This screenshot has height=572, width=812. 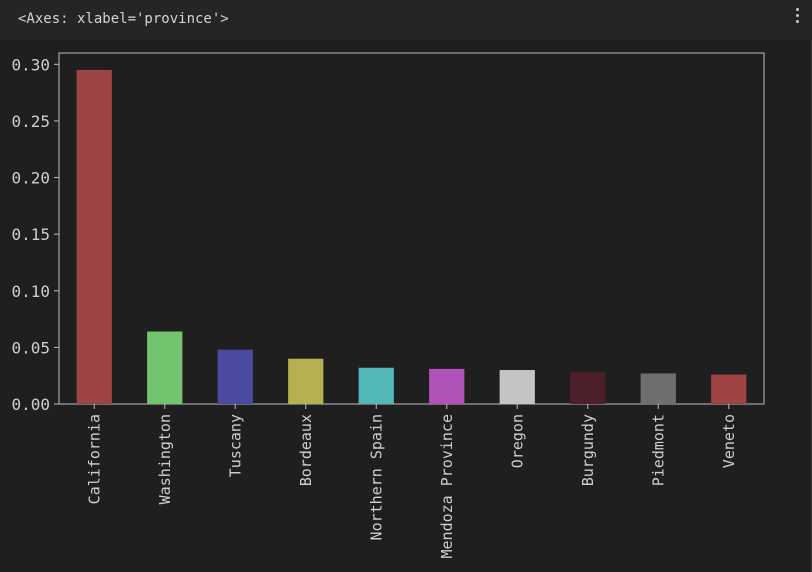 I want to click on x-tick-label: Bordeaux, so click(x=306, y=450).